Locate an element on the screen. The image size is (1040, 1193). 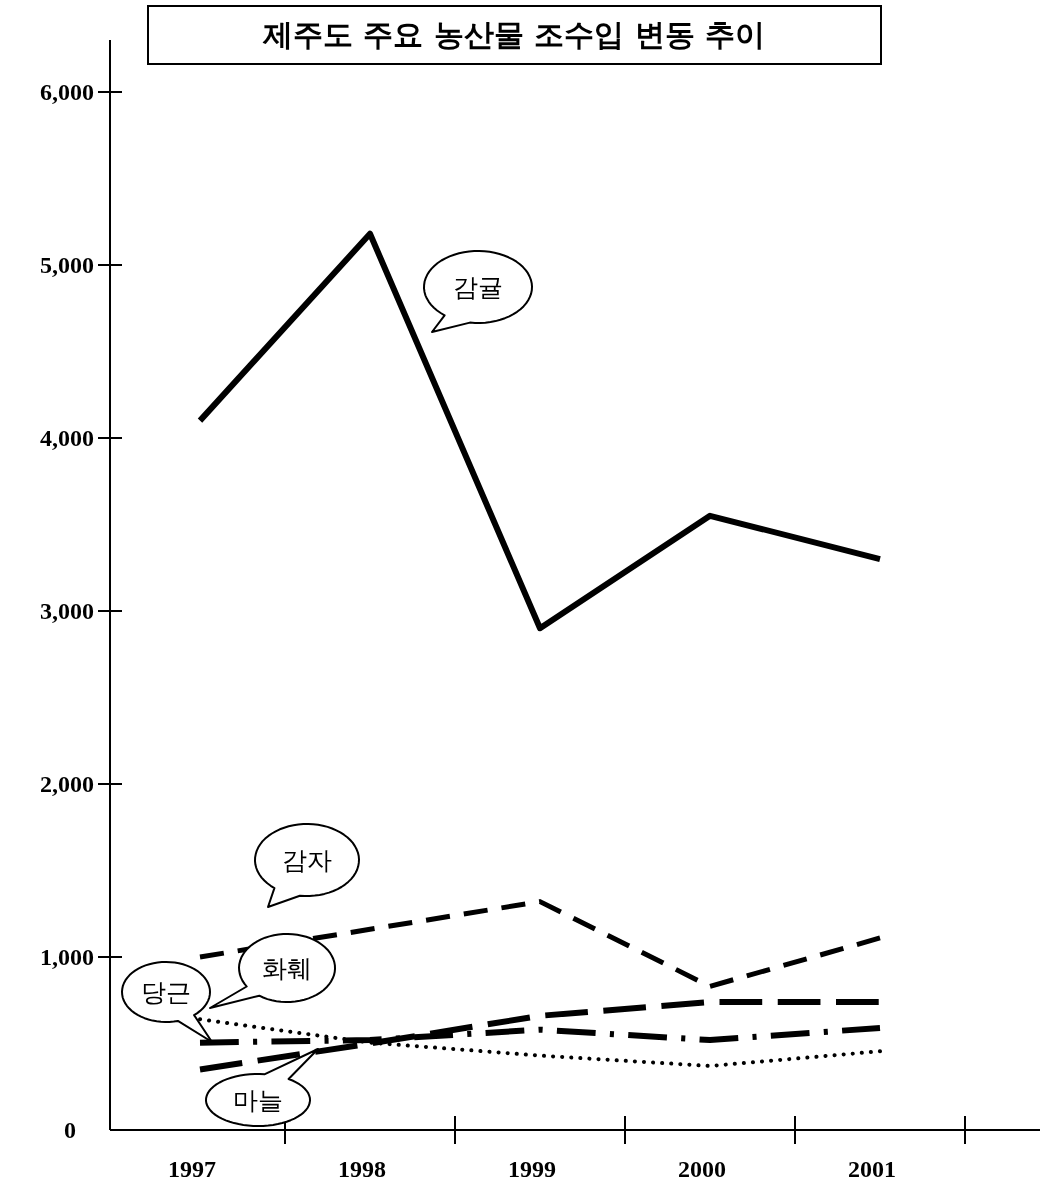
x-tick-label: 1997 is located at coordinates (192, 1169).